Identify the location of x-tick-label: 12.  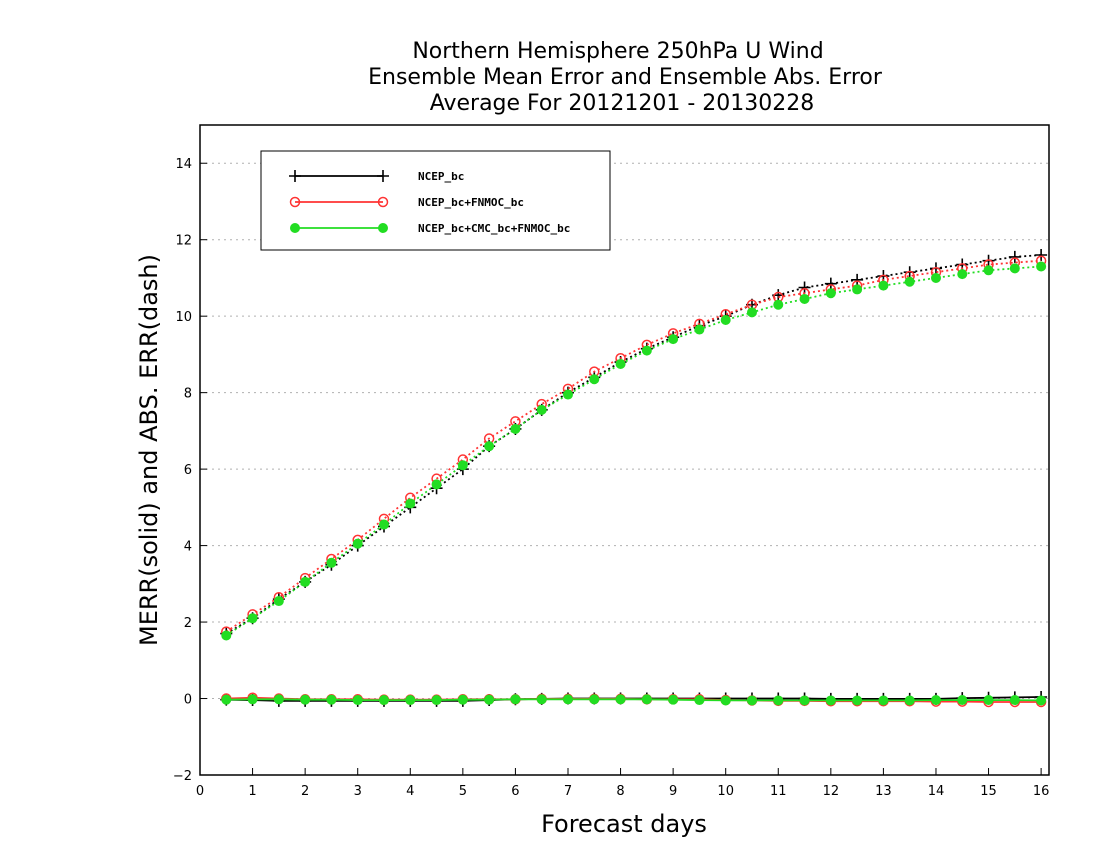
(831, 791).